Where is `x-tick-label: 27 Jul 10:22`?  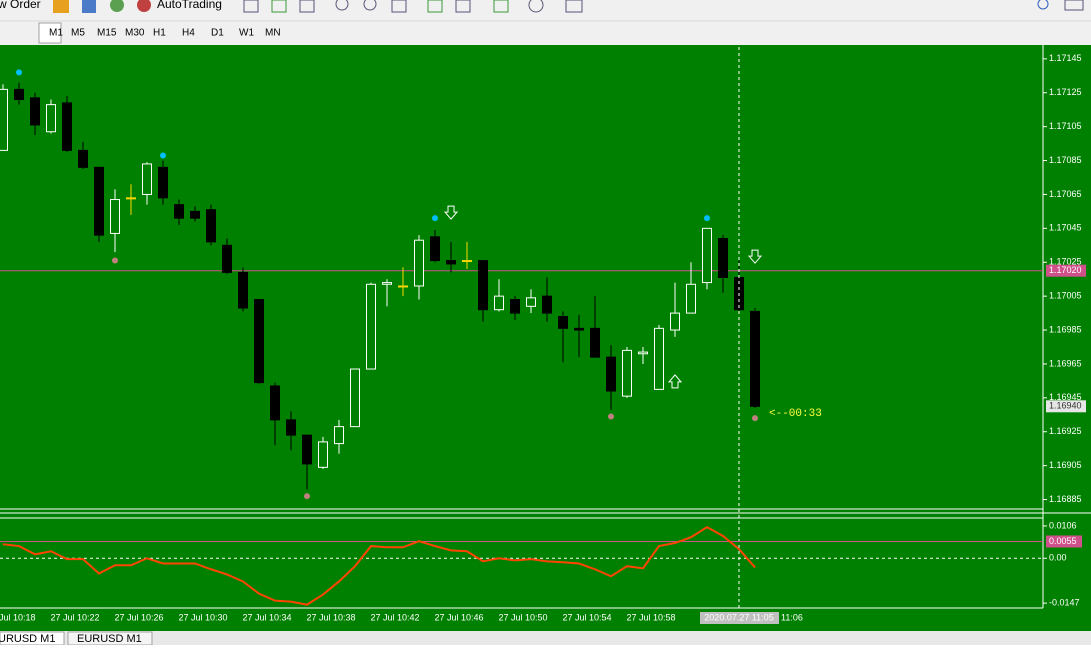
x-tick-label: 27 Jul 10:22 is located at coordinates (74, 617).